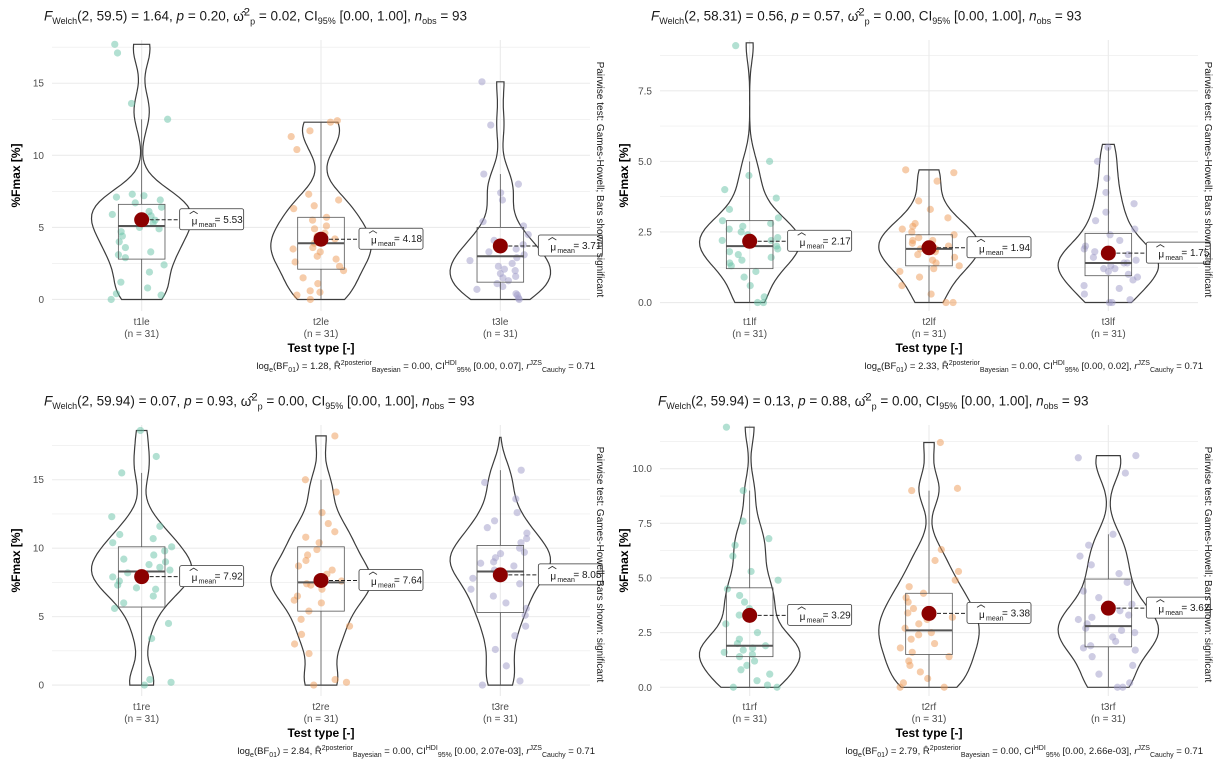 This screenshot has height=769, width=1215. What do you see at coordinates (749, 707) in the screenshot?
I see `x-tick-label: t1rf` at bounding box center [749, 707].